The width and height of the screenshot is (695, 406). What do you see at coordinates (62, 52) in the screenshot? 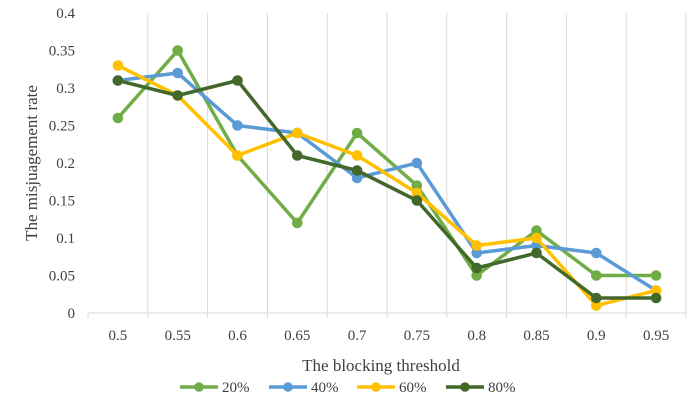
I see `y-tick-label: 0.35` at bounding box center [62, 52].